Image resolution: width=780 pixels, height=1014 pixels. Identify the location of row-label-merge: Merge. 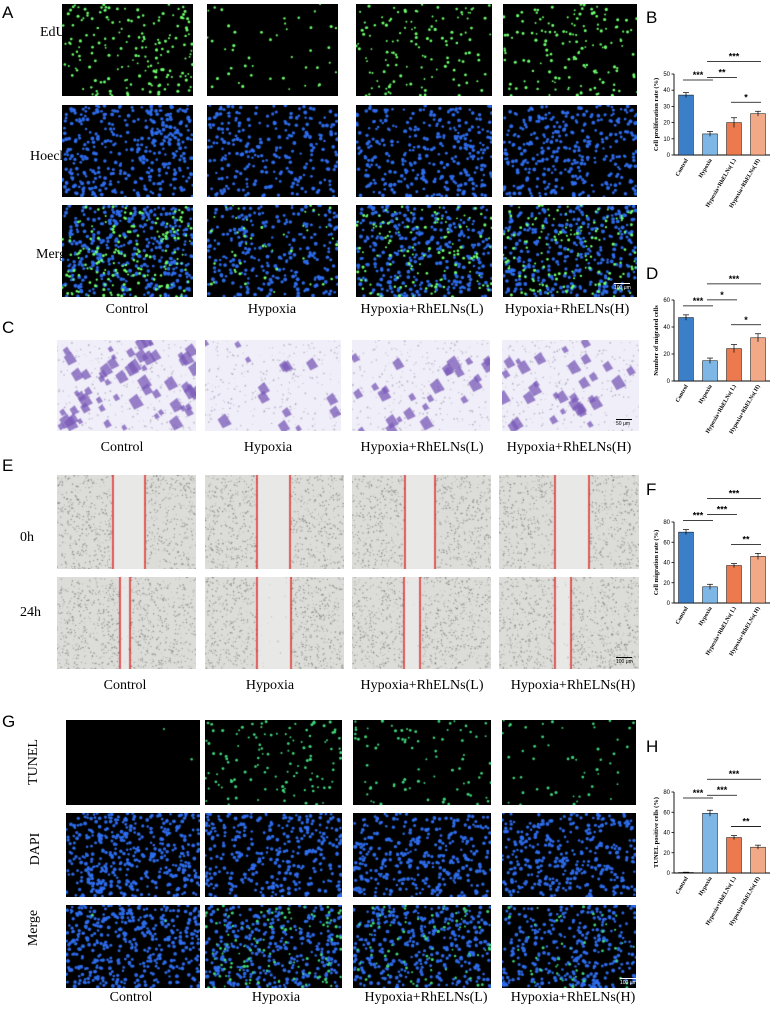
(33, 928).